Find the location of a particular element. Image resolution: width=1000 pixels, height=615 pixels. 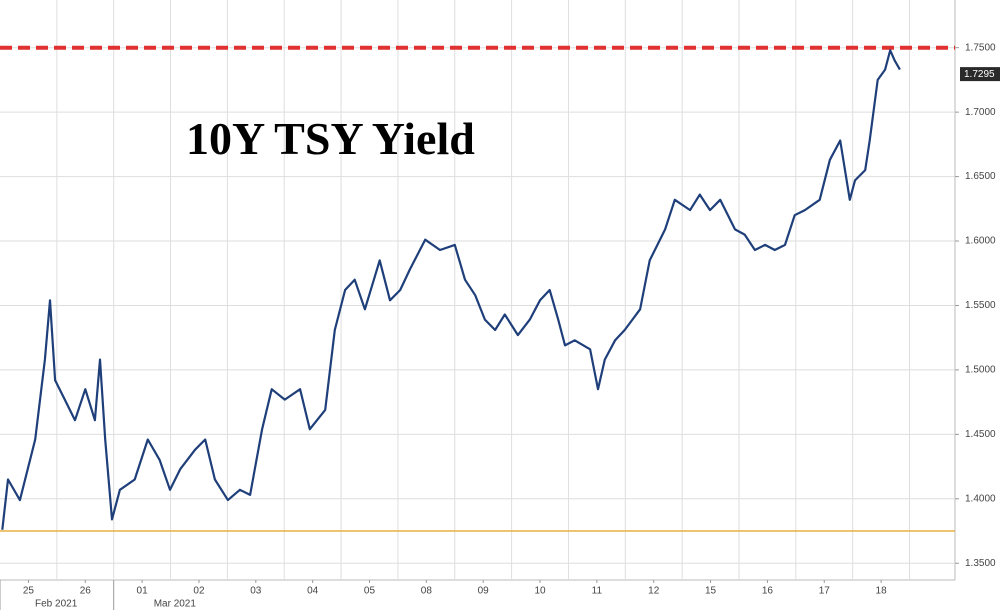

x-tick-label: 03 is located at coordinates (256, 591).